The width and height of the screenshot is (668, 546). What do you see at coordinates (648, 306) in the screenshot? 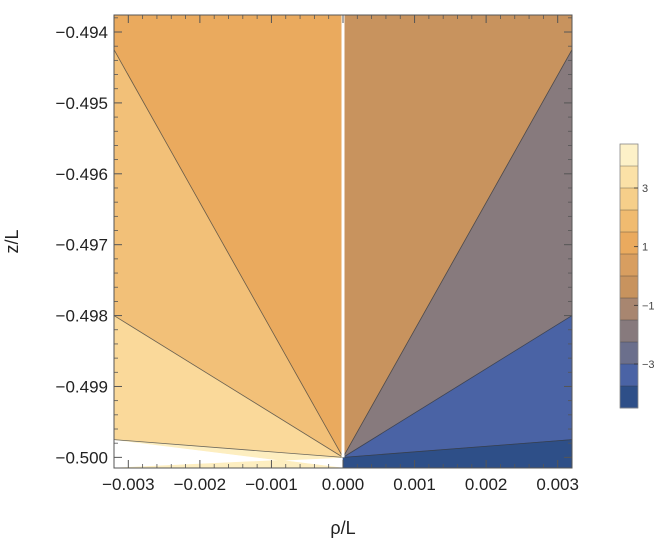
I see `colorbar-tick-label: −1` at bounding box center [648, 306].